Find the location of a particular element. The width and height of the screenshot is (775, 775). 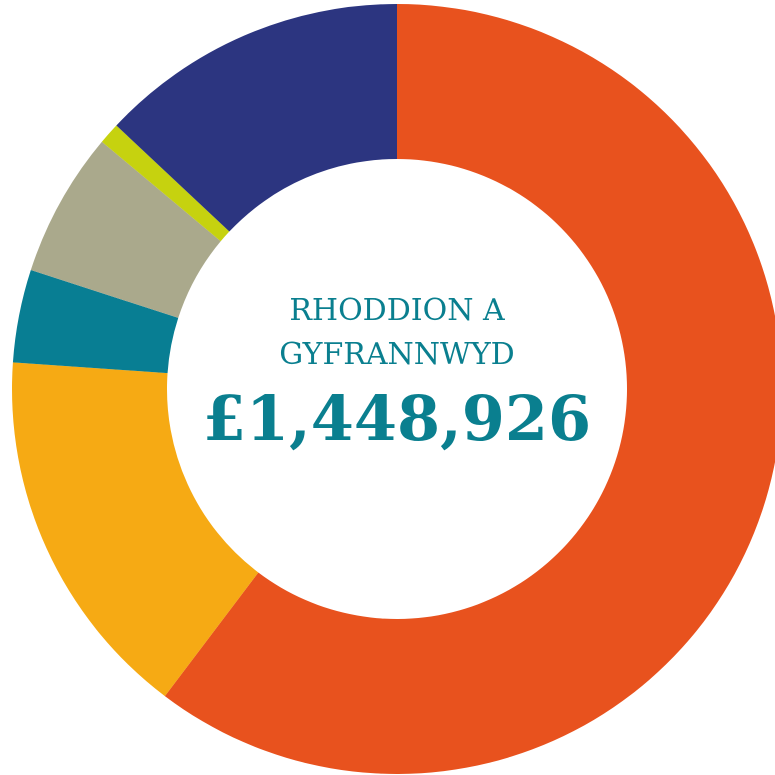

center-label: RHODDION A is located at coordinates (397, 310).